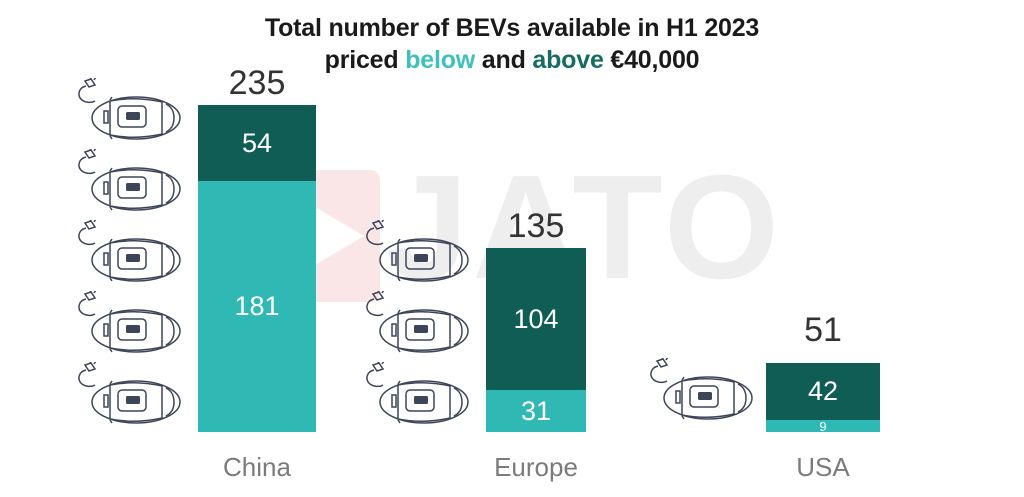 The image size is (1024, 497). I want to click on bar-total-china: 235, so click(257, 83).